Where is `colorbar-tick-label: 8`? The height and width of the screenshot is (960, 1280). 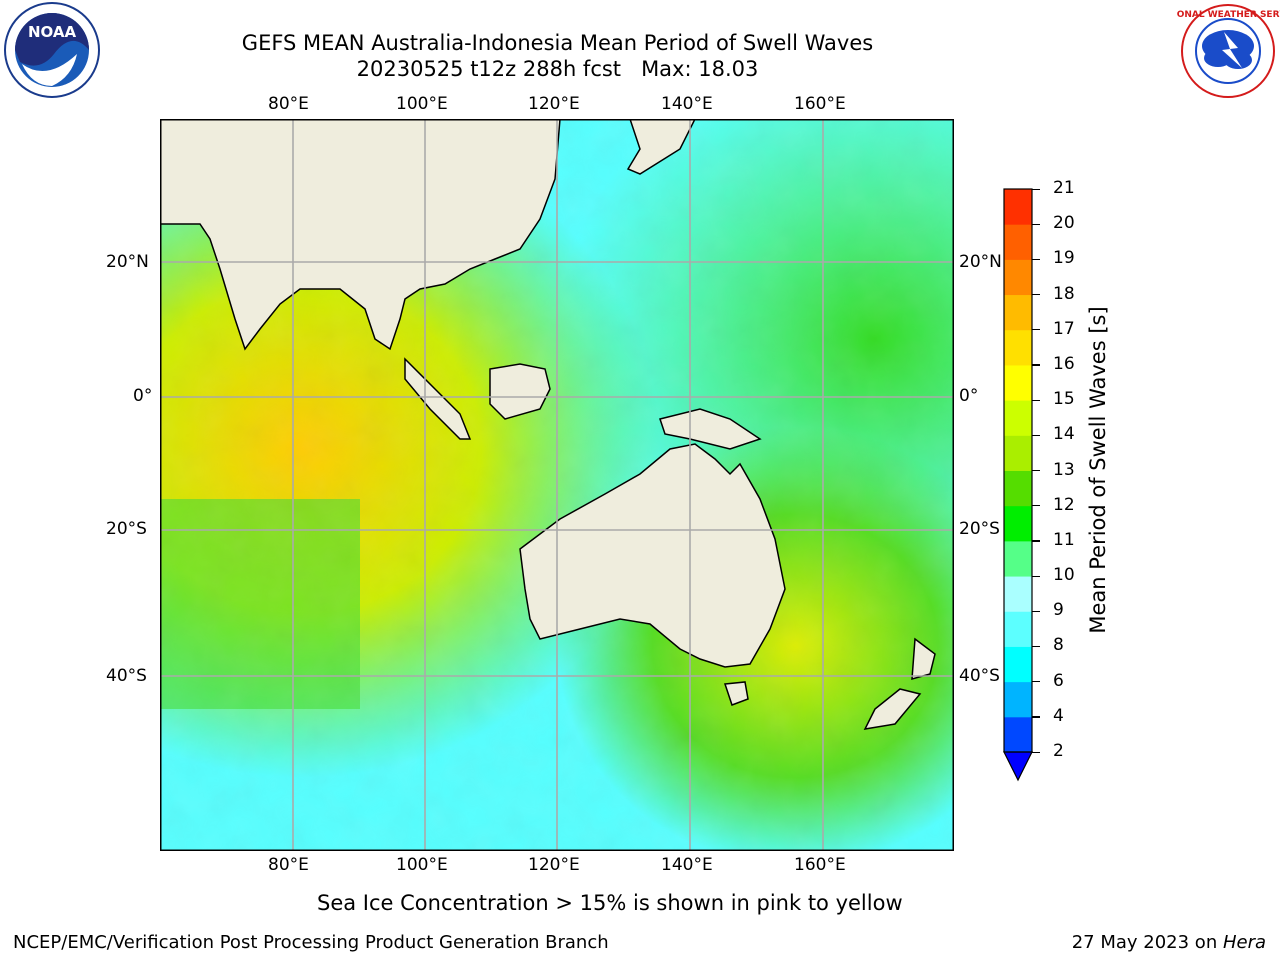
colorbar-tick-label: 8 is located at coordinates (1058, 645).